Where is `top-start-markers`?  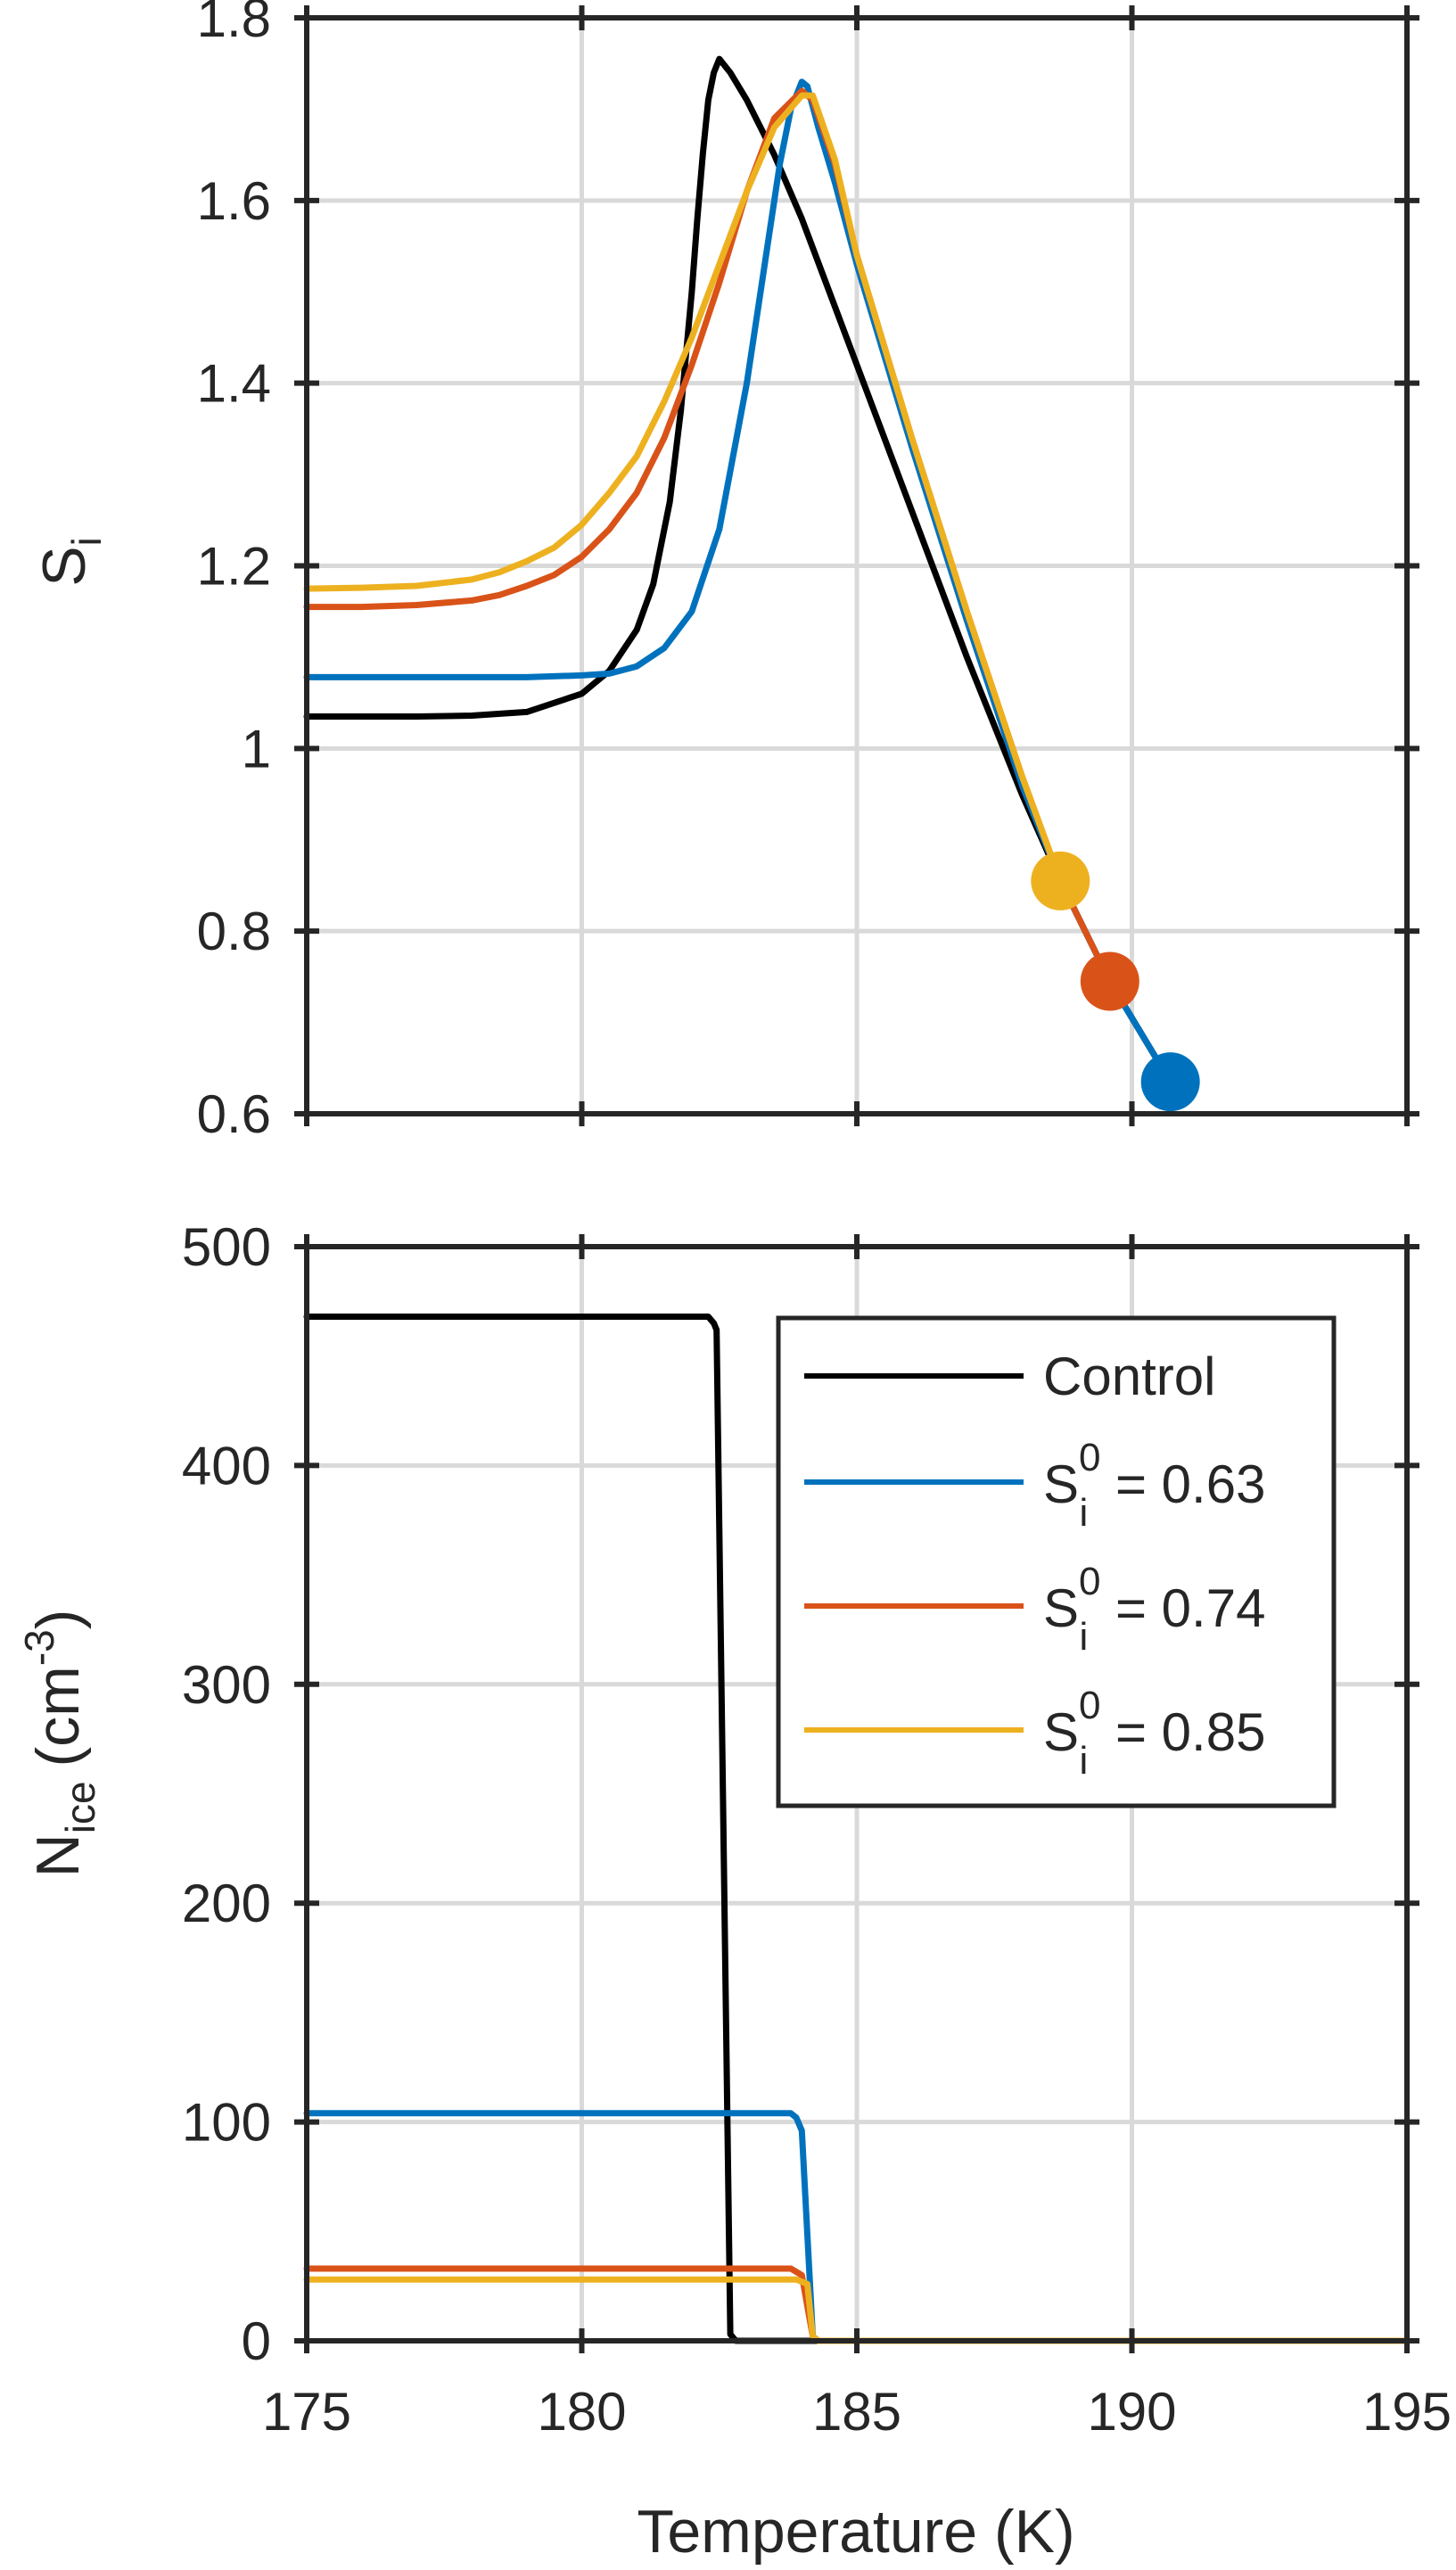
top-start-markers is located at coordinates (1115, 982).